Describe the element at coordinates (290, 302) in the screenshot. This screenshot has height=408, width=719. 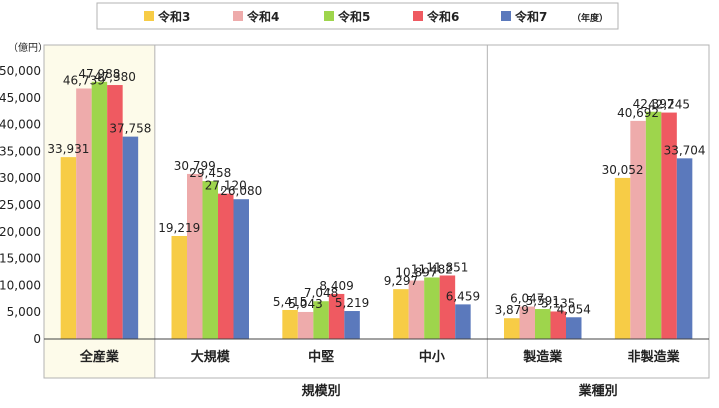
I see `bar-value-label: 5,415` at that location.